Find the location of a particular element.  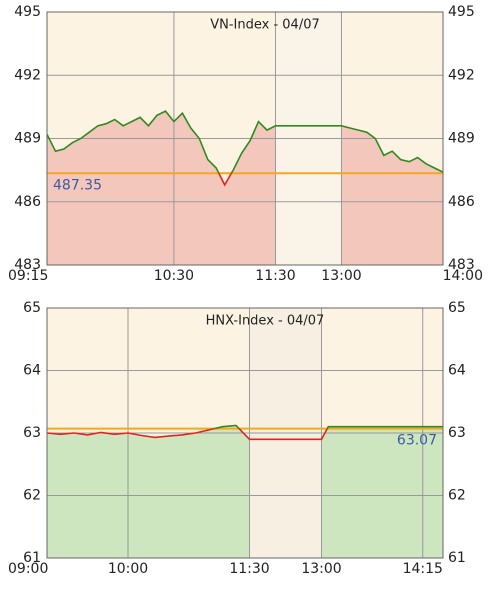

reference-label: 487.35 is located at coordinates (77, 185).